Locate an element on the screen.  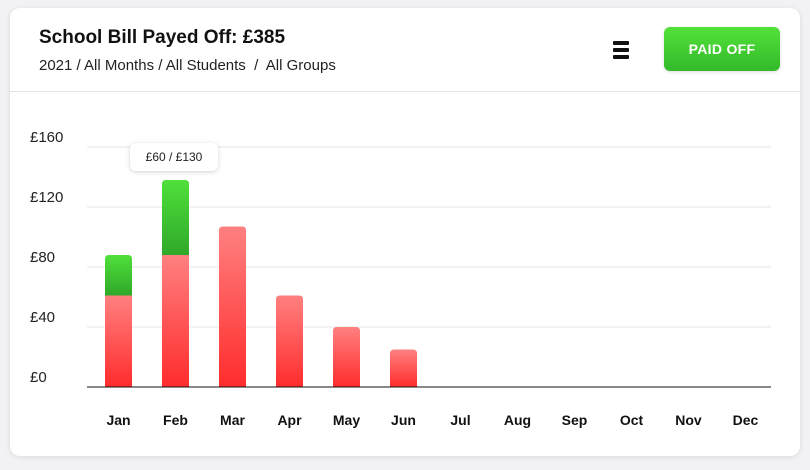
y-tick-label: £120 is located at coordinates (46, 197).